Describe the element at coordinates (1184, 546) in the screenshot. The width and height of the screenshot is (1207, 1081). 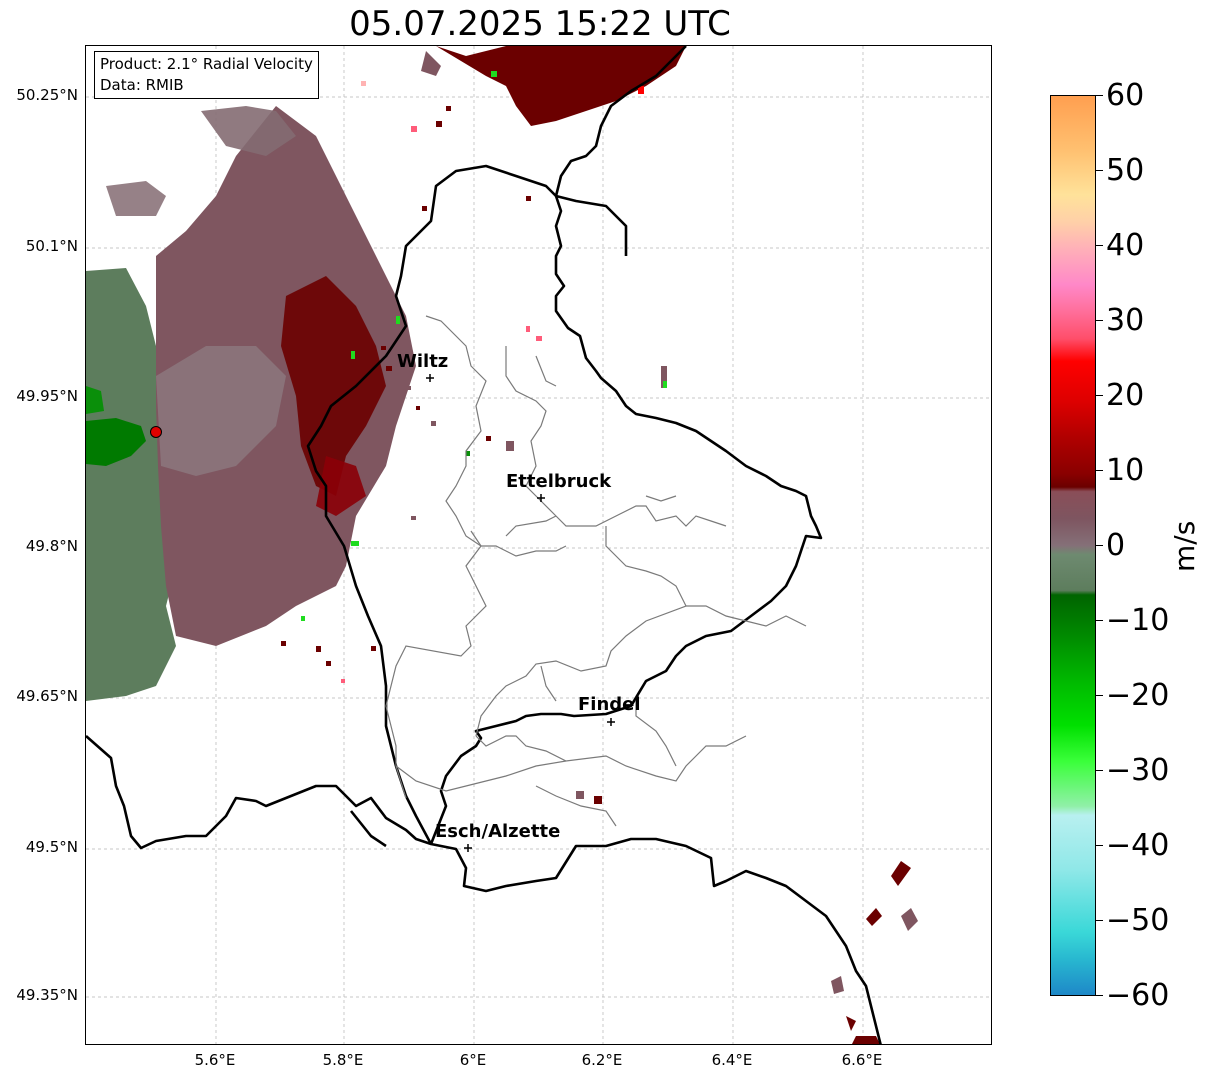
I see `colorbar-unit-label: m/s` at that location.